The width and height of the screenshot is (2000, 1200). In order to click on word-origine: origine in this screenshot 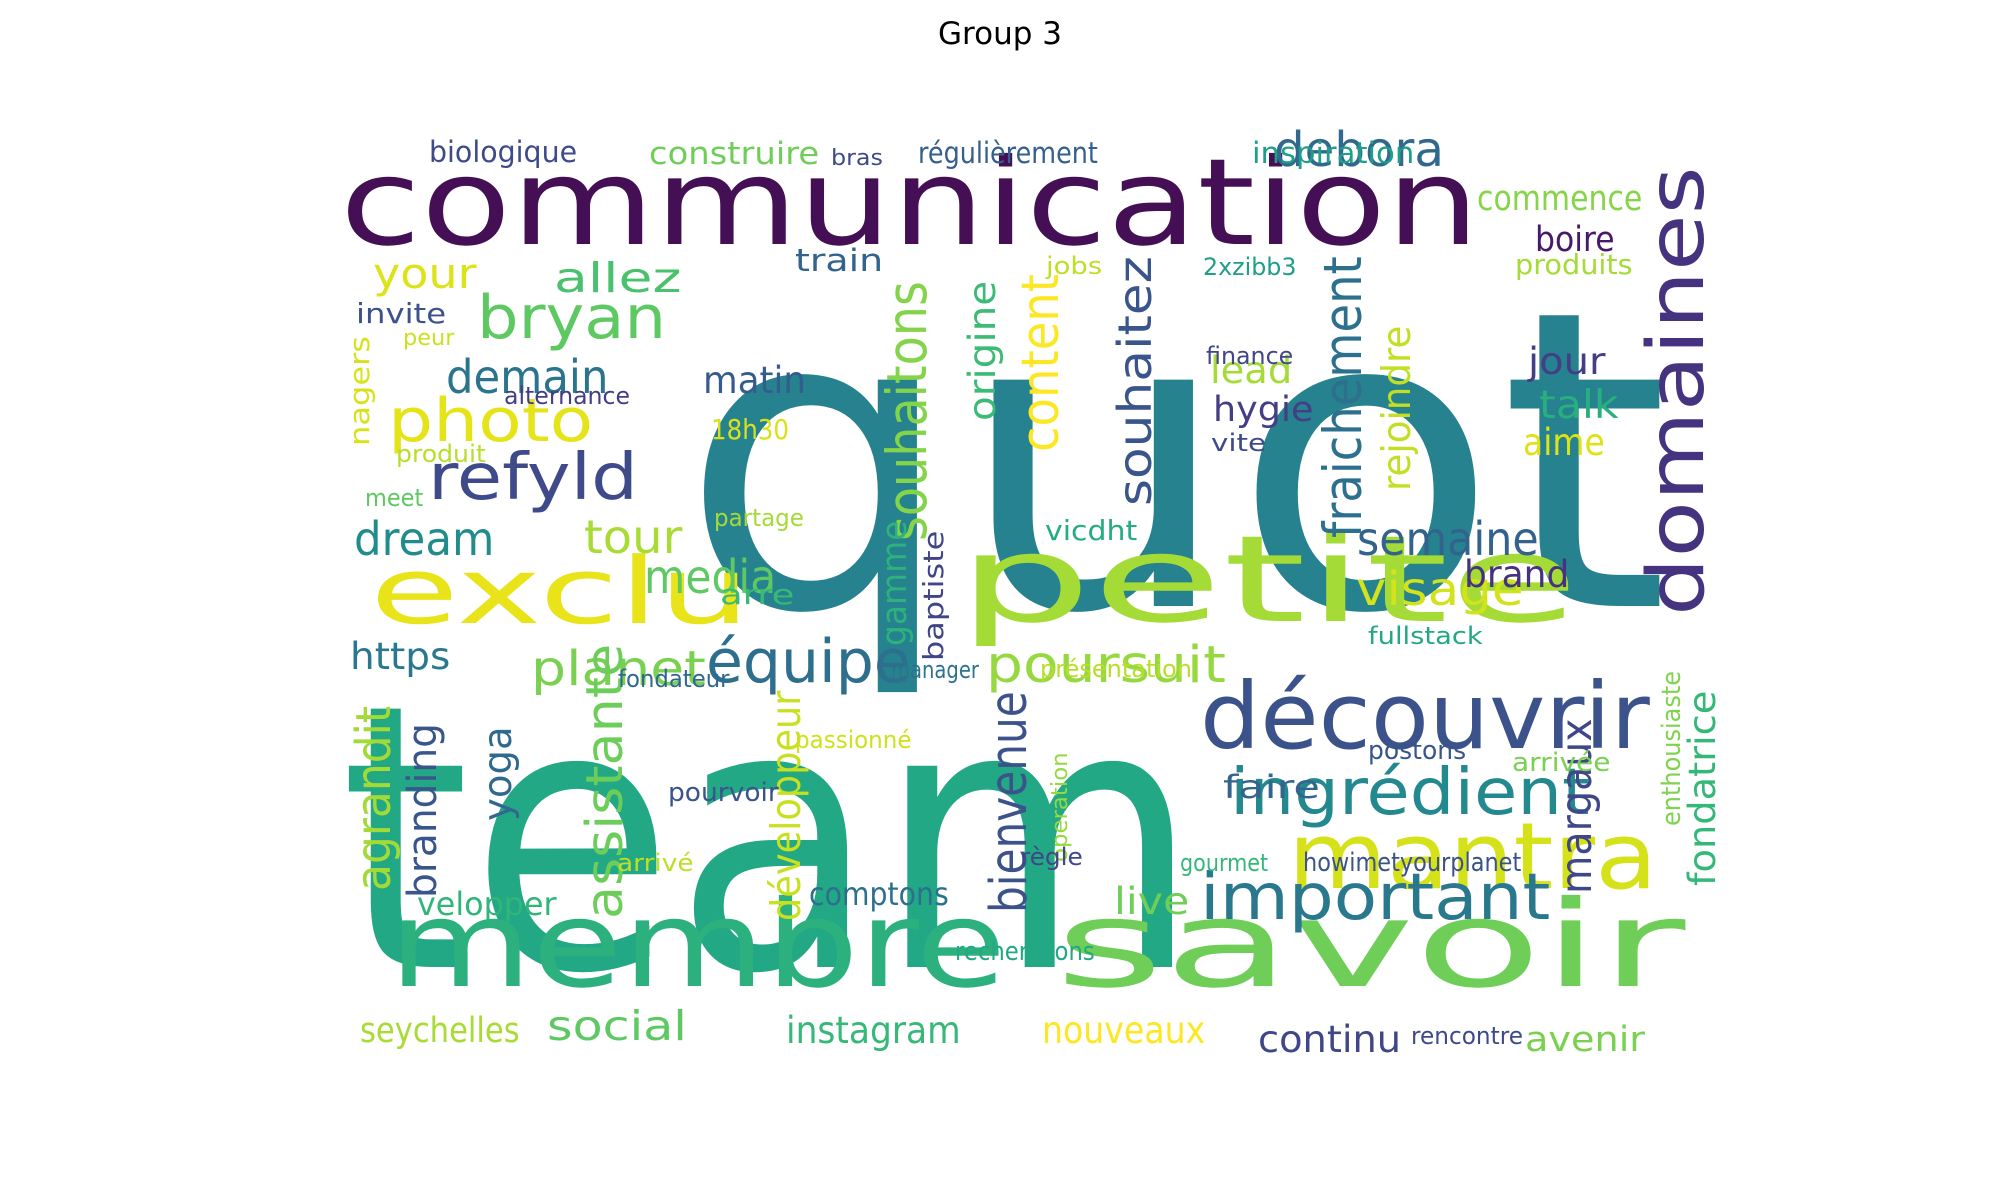, I will do `click(982, 350)`.